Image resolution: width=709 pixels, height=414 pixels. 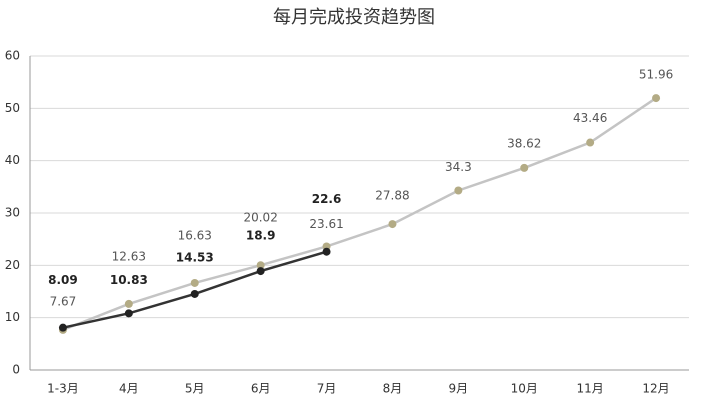 What do you see at coordinates (392, 196) in the screenshot?
I see `data-label: 27.88` at bounding box center [392, 196].